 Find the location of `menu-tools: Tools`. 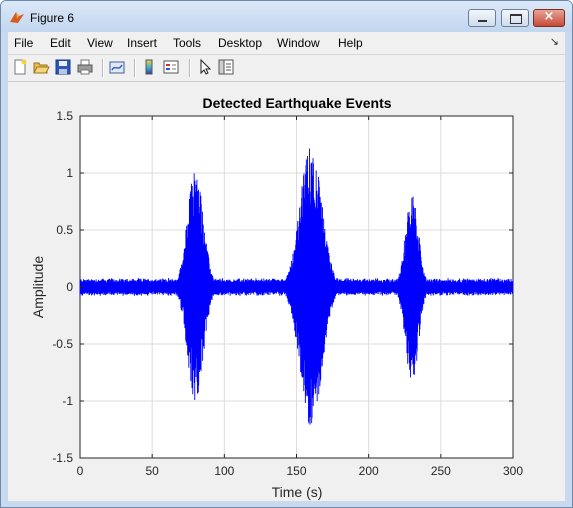

menu-tools: Tools is located at coordinates (187, 43).